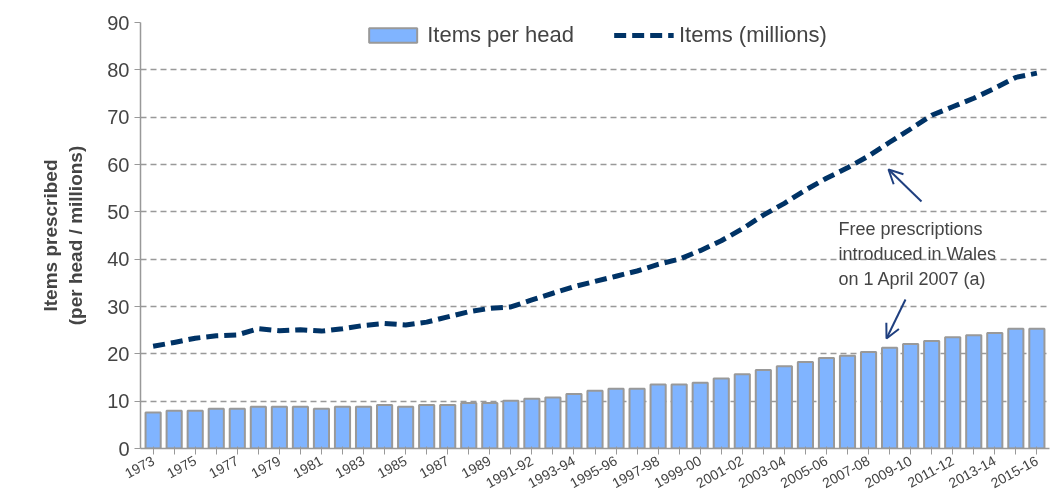  I want to click on x-tick-label: 1987, so click(434, 467).